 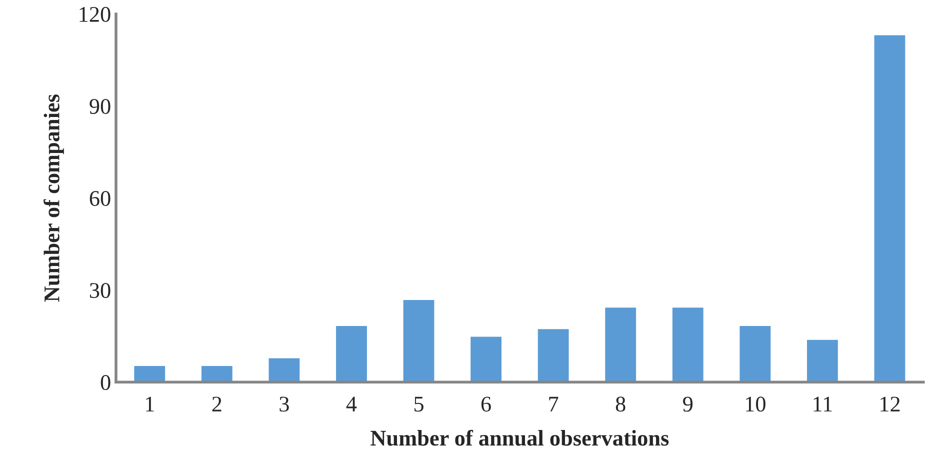 I want to click on x-tick-label: 6, so click(x=486, y=404).